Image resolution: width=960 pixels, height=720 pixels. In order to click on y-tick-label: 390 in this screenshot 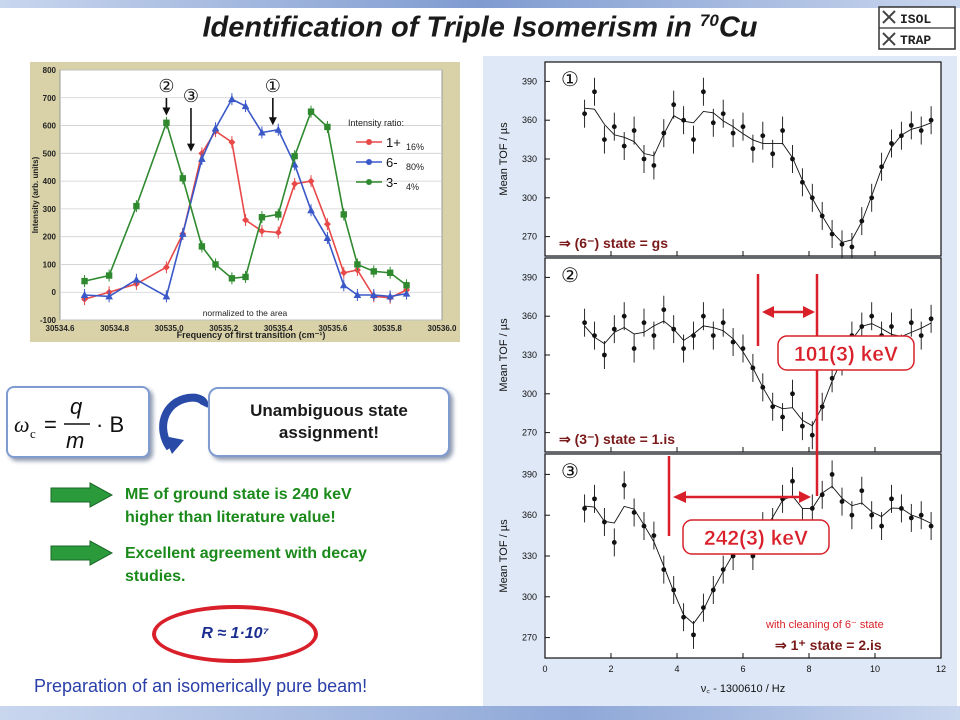, I will do `click(529, 277)`.